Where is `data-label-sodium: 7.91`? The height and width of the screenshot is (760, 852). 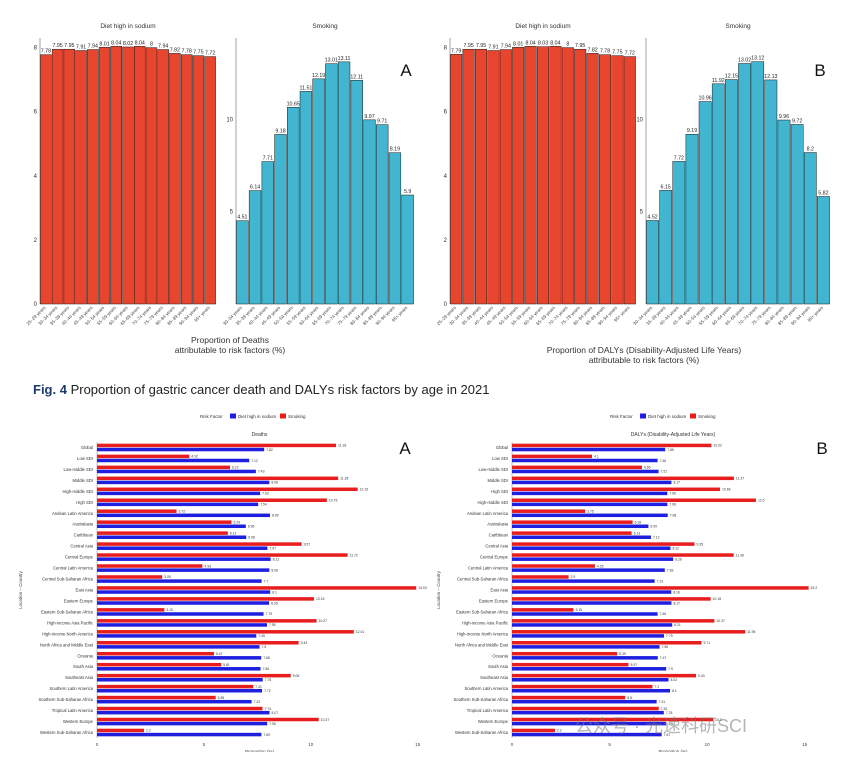
data-label-sodium: 7.91 is located at coordinates (493, 47).